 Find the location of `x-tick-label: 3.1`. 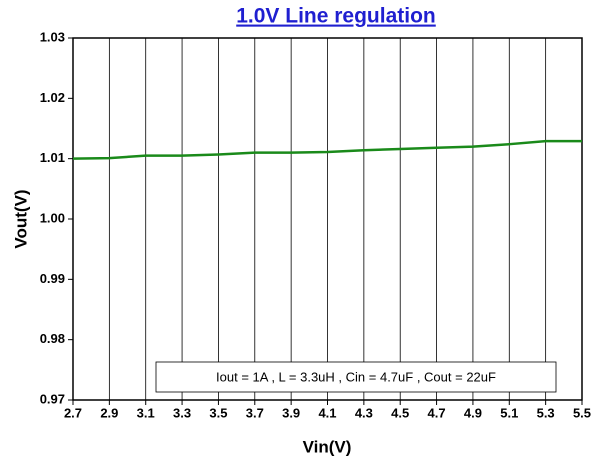

x-tick-label: 3.1 is located at coordinates (146, 412).